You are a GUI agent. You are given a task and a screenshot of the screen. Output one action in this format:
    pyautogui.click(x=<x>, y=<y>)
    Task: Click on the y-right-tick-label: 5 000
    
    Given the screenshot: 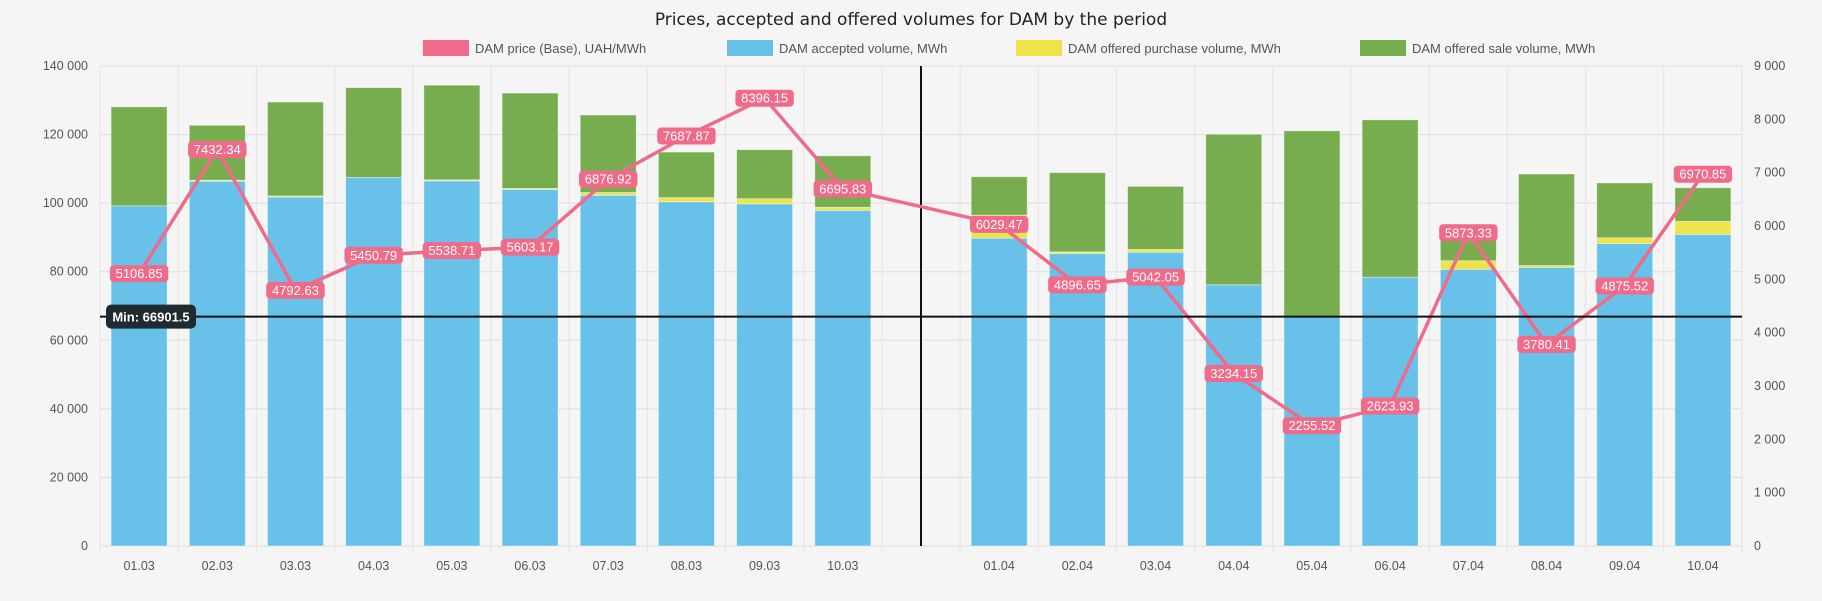 What is the action you would take?
    pyautogui.click(x=1769, y=279)
    